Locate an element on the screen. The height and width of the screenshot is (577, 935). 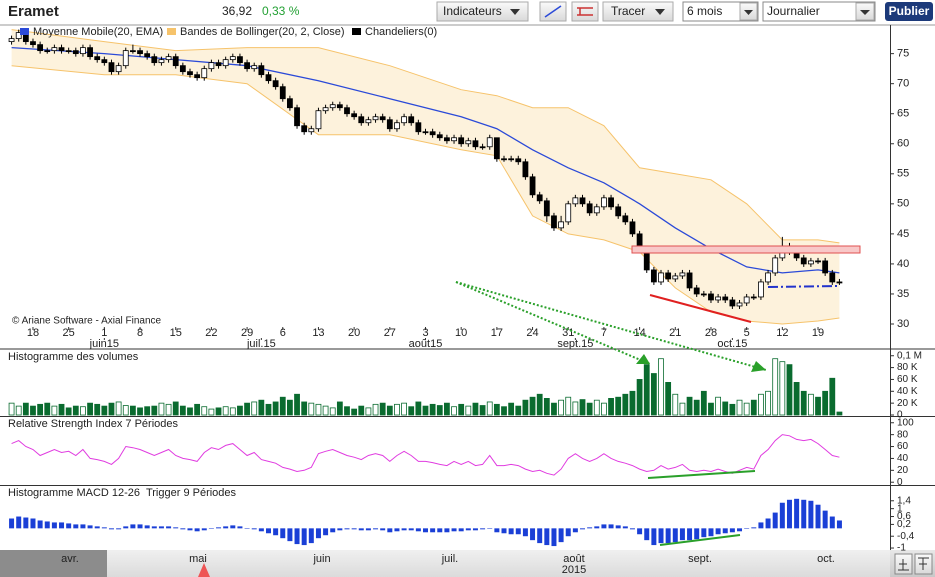
x-tick-label: 1 is located at coordinates (104, 333).